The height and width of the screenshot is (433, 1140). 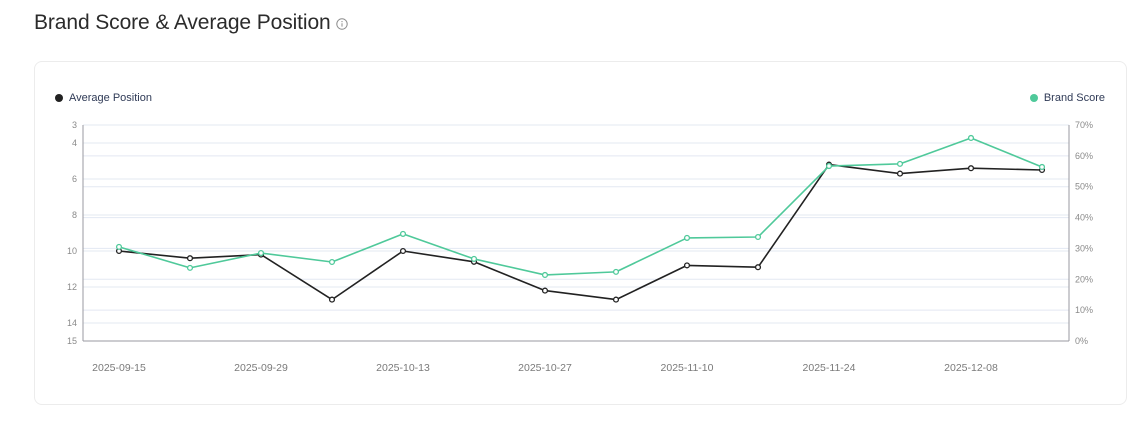 What do you see at coordinates (1084, 218) in the screenshot?
I see `right-axis-tick: 40%` at bounding box center [1084, 218].